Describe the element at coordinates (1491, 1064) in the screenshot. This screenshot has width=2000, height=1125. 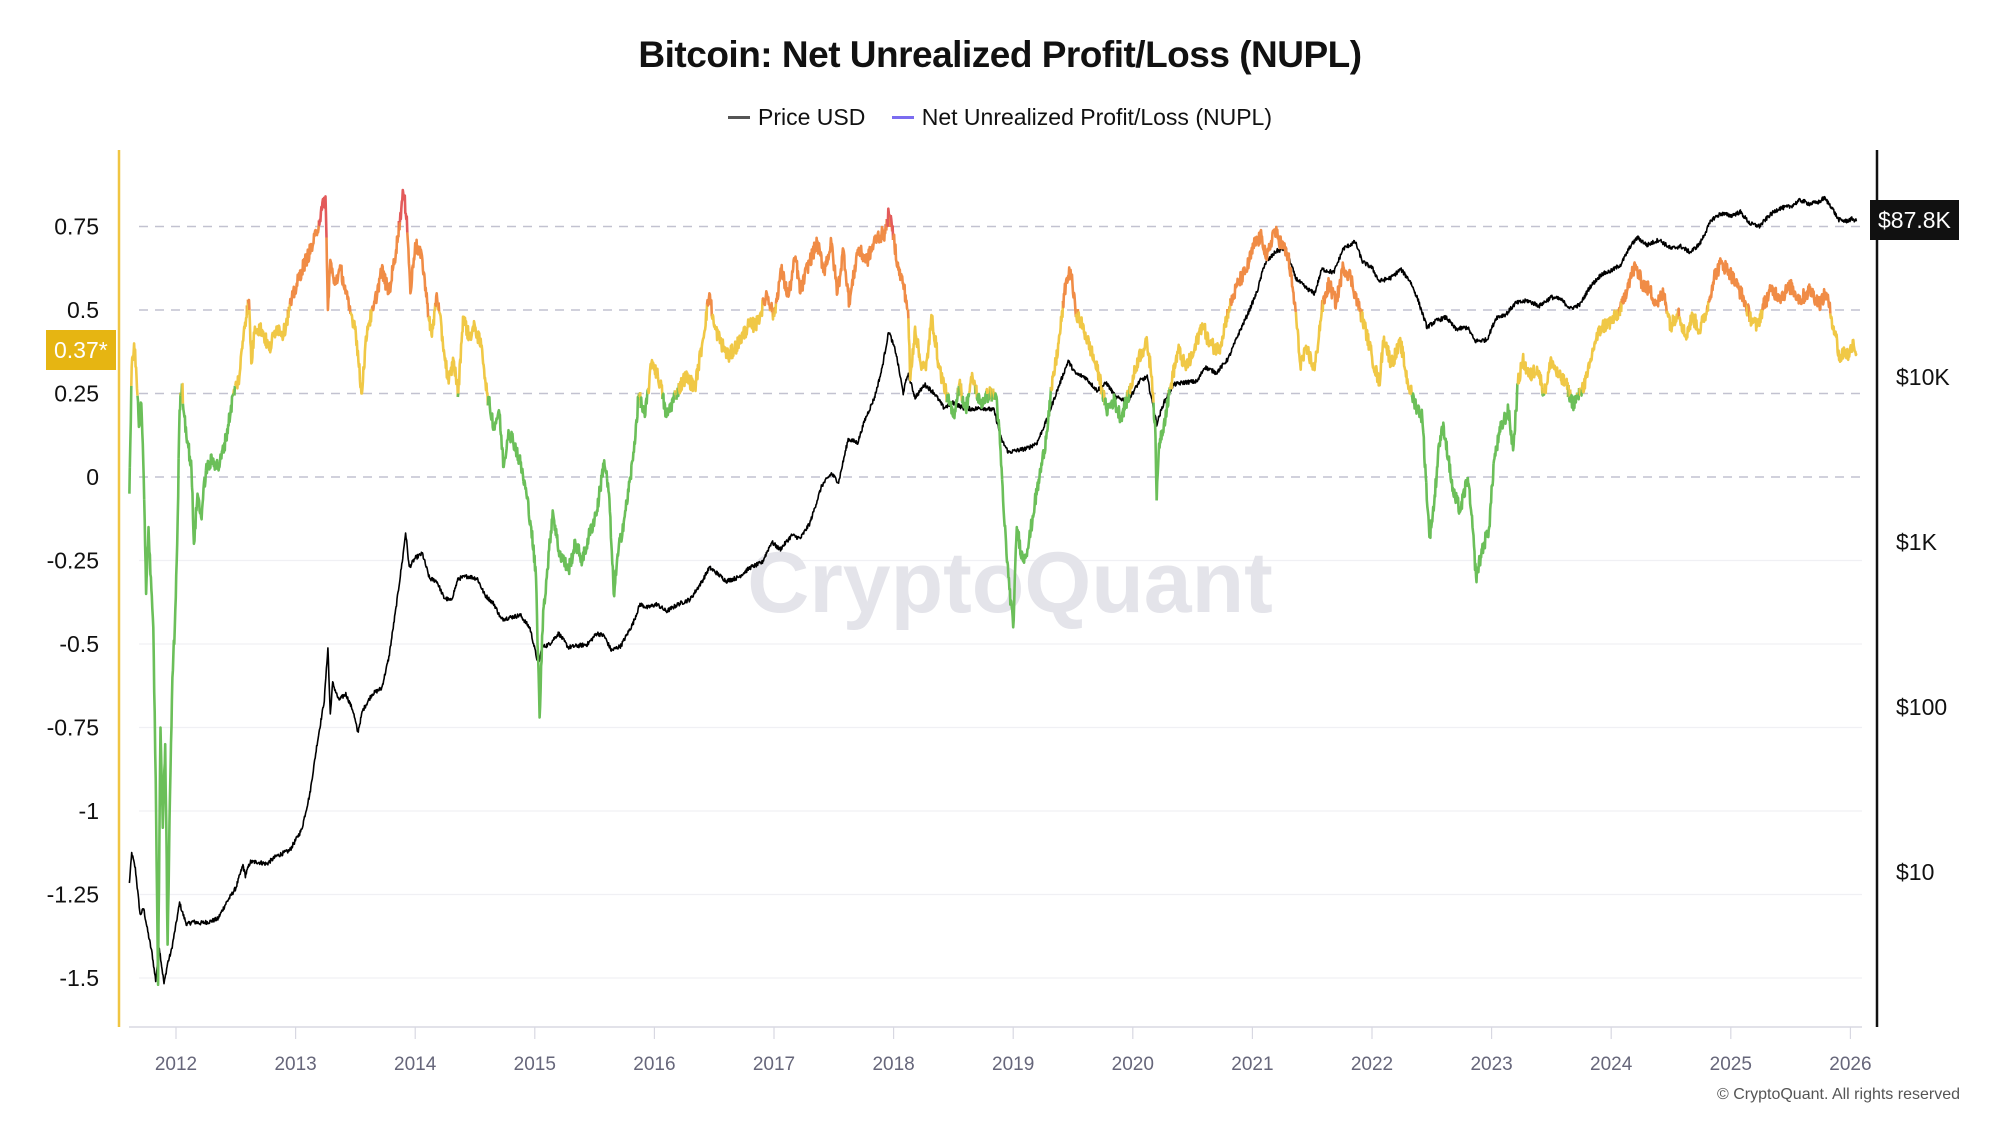
I see `x-tick-label: 2023` at that location.